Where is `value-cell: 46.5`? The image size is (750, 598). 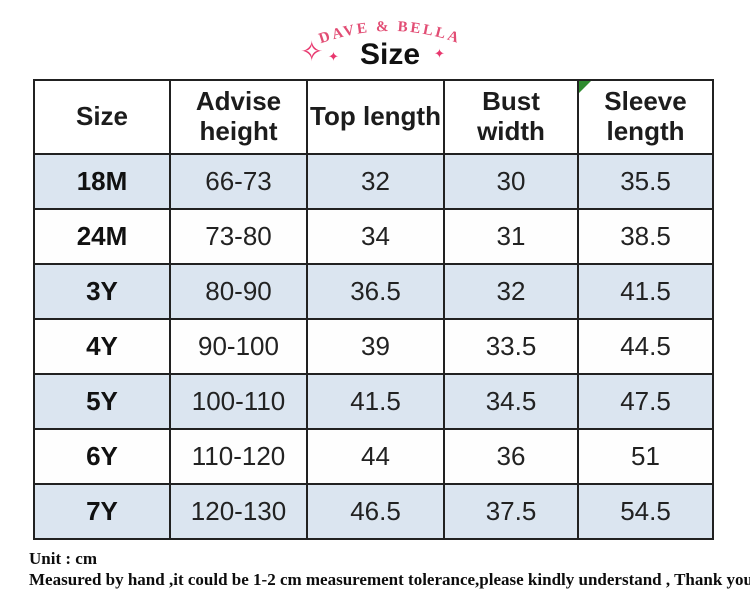
value-cell: 46.5 is located at coordinates (375, 511).